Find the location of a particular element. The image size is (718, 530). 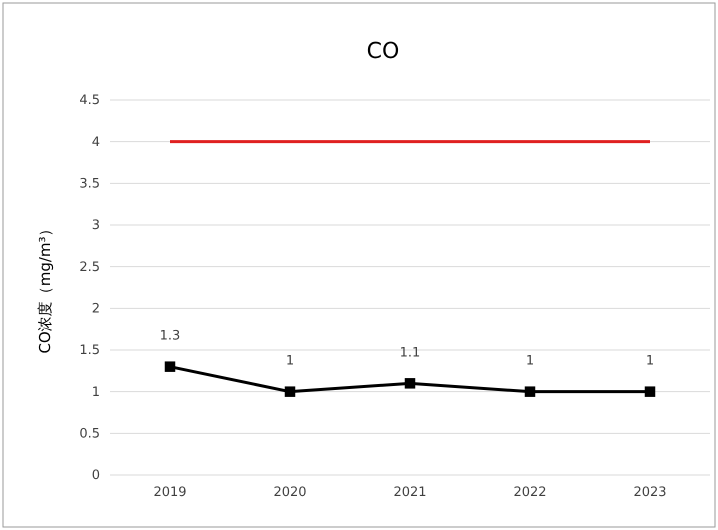

y-tick-label: 3.5 is located at coordinates (89, 184).